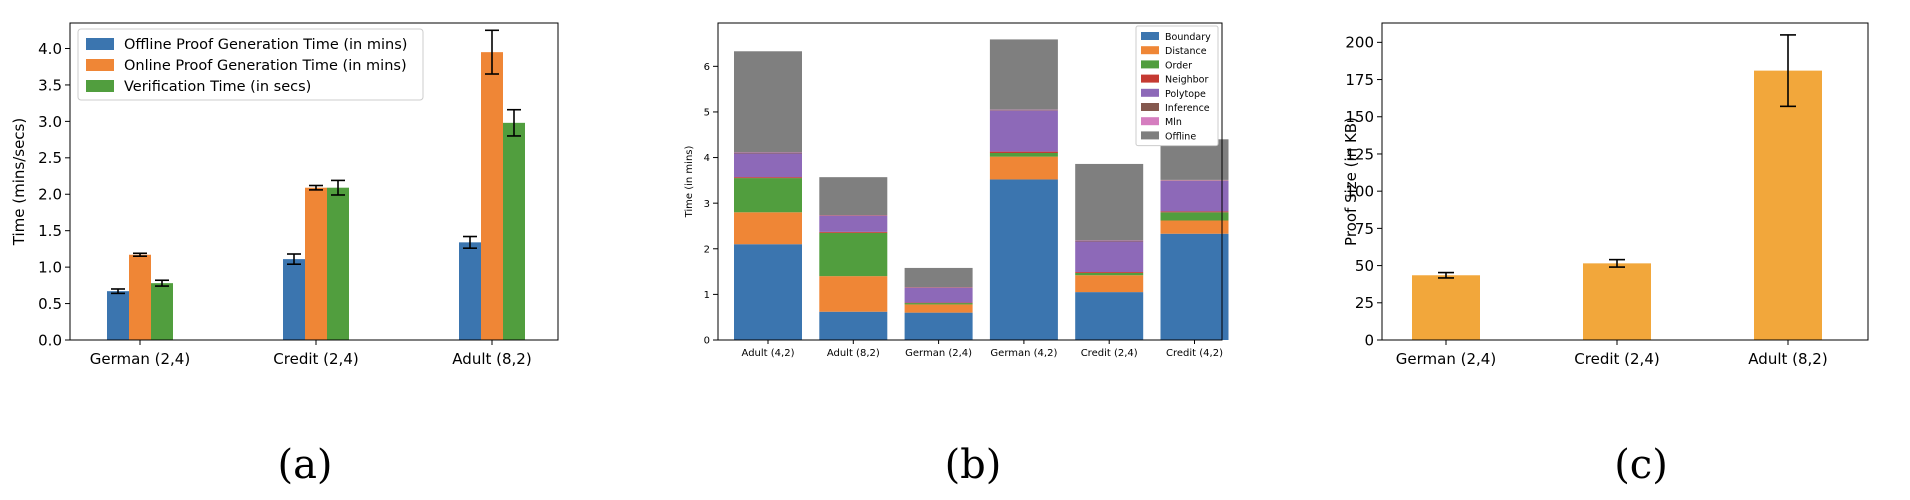 The height and width of the screenshot is (500, 1910). What do you see at coordinates (1364, 303) in the screenshot?
I see `y-tick-label: 25` at bounding box center [1364, 303].